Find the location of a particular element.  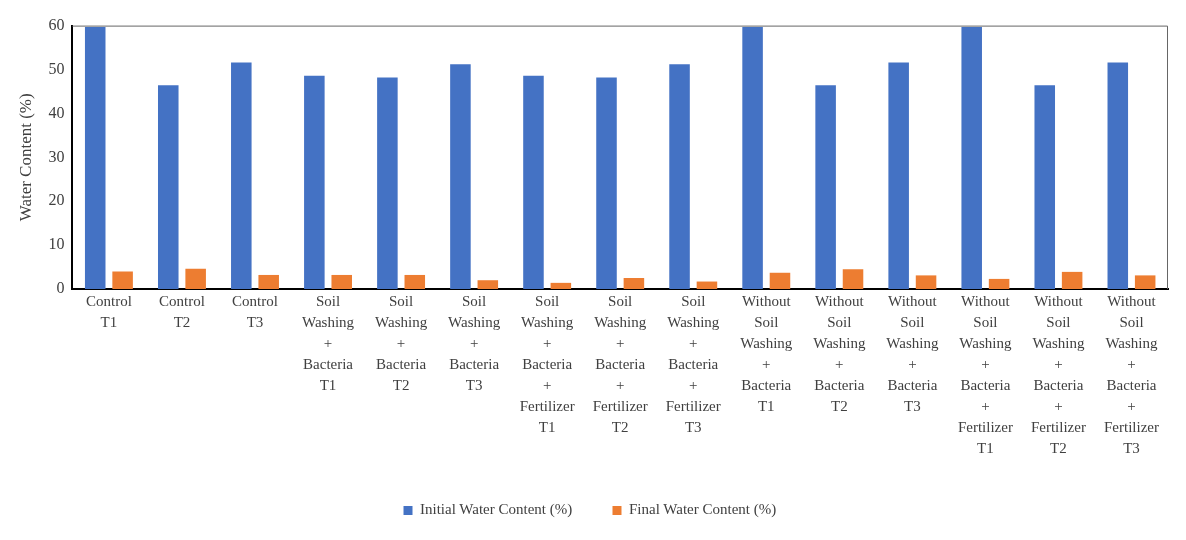

x-tick-label: Without Soil Washing + Bacteria + Fertilizer T3 is located at coordinates (1131, 375).